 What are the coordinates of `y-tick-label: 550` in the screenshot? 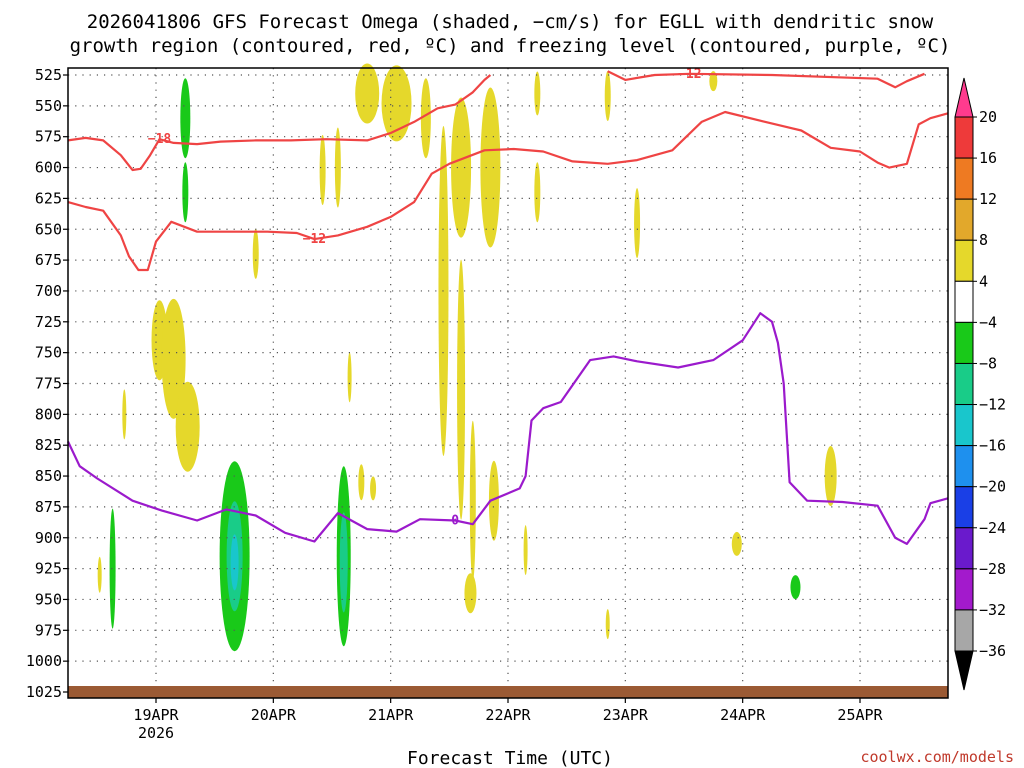 It's located at (48, 106).